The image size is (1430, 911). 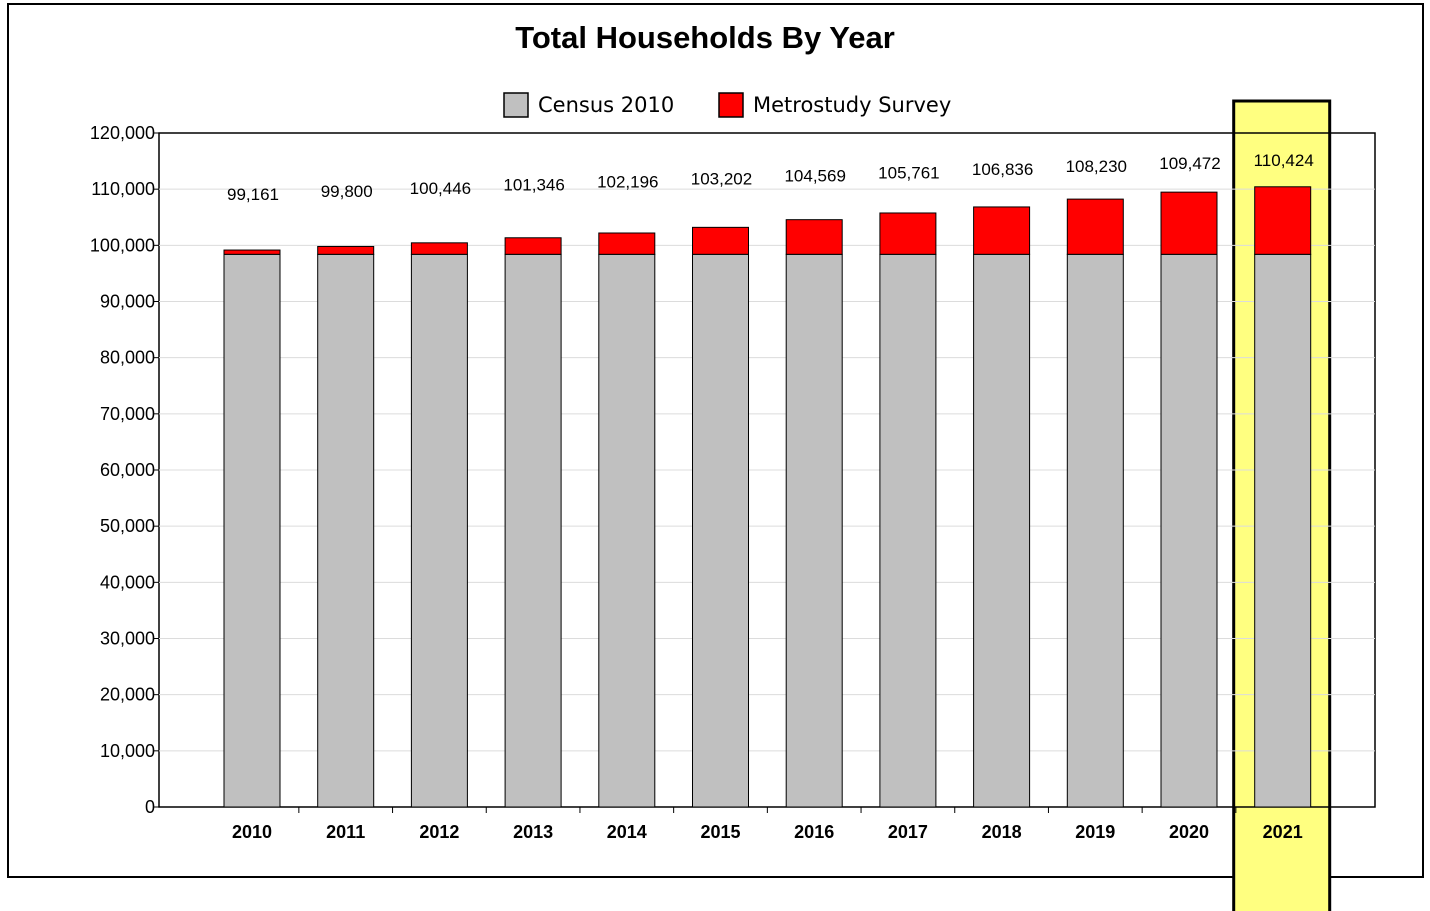 I want to click on total-label: 101,346, so click(x=533, y=185).